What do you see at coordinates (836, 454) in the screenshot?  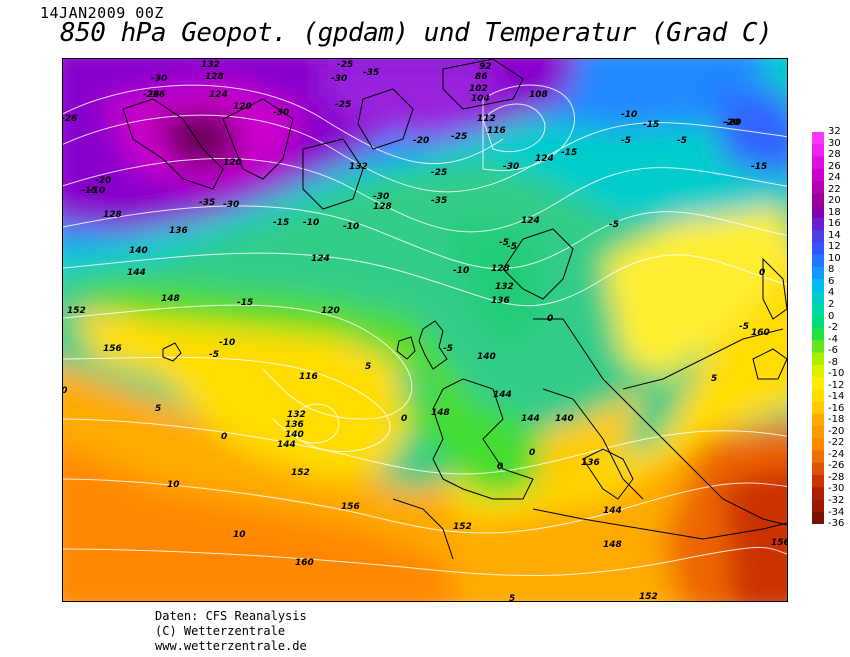 I see `colorbar-tick-label: -24` at bounding box center [836, 454].